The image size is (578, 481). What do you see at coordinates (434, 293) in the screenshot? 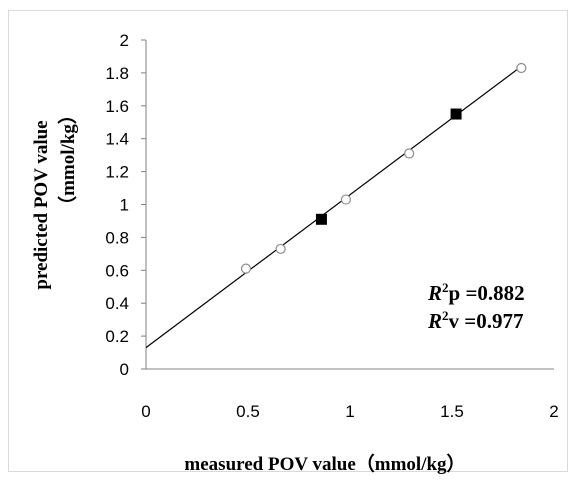
I see `r2p-symbol: R` at bounding box center [434, 293].